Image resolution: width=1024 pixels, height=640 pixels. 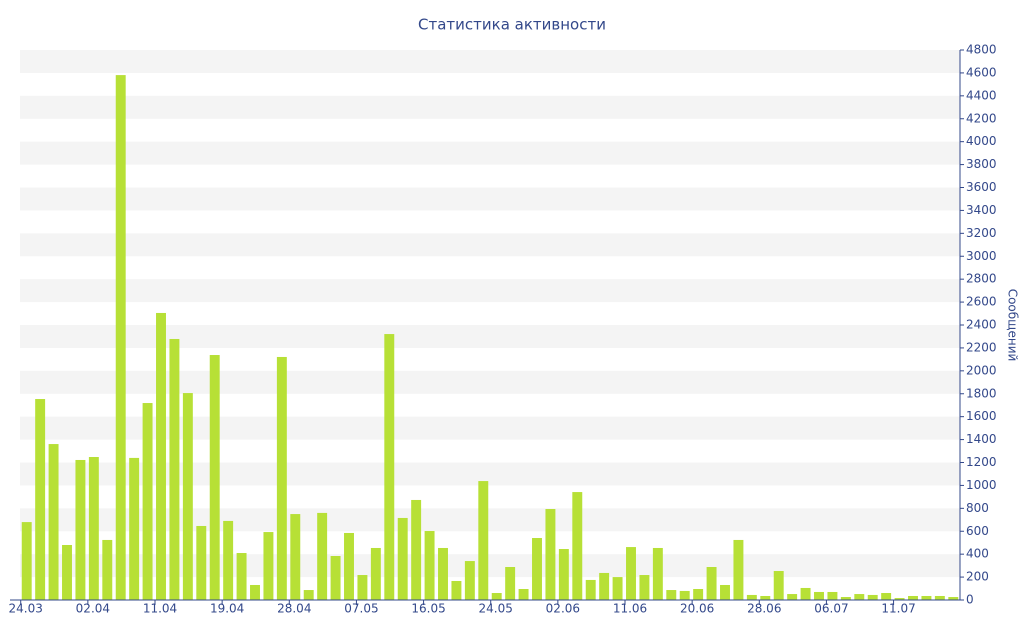 What do you see at coordinates (981, 462) in the screenshot?
I see `y-tick-label: 1200` at bounding box center [981, 462].